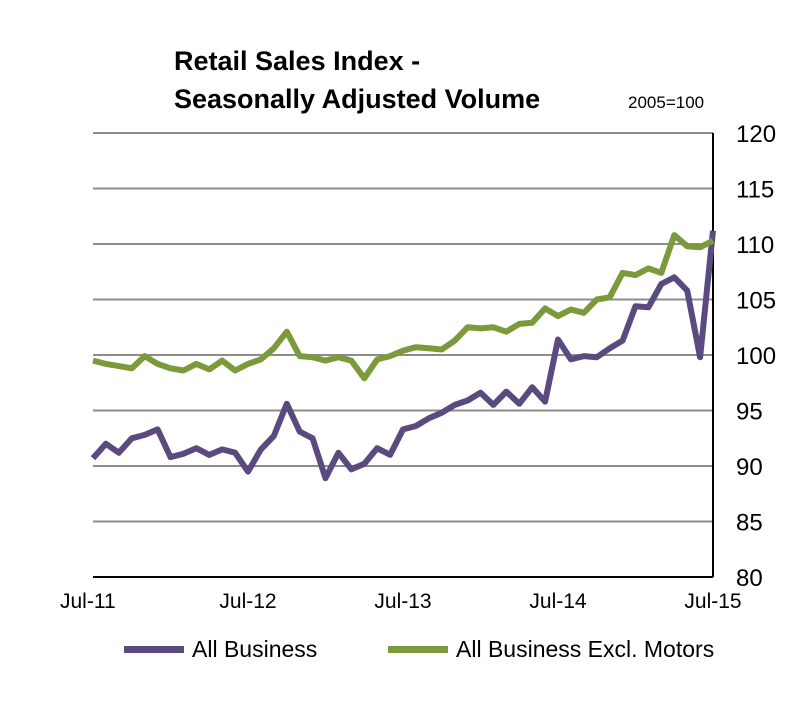 Image resolution: width=793 pixels, height=701 pixels. I want to click on unit-note: 2005=100, so click(666, 102).